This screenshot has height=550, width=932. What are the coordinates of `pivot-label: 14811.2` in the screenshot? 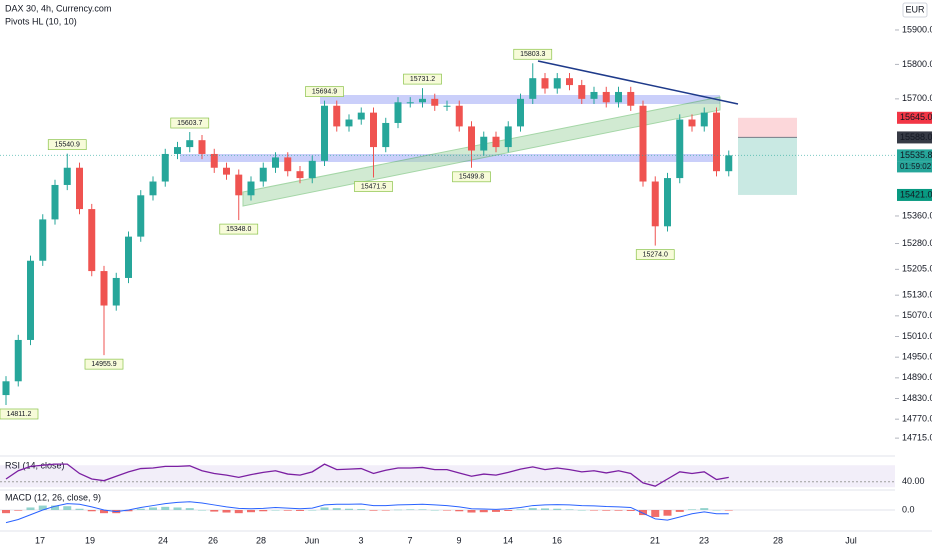 It's located at (19, 414).